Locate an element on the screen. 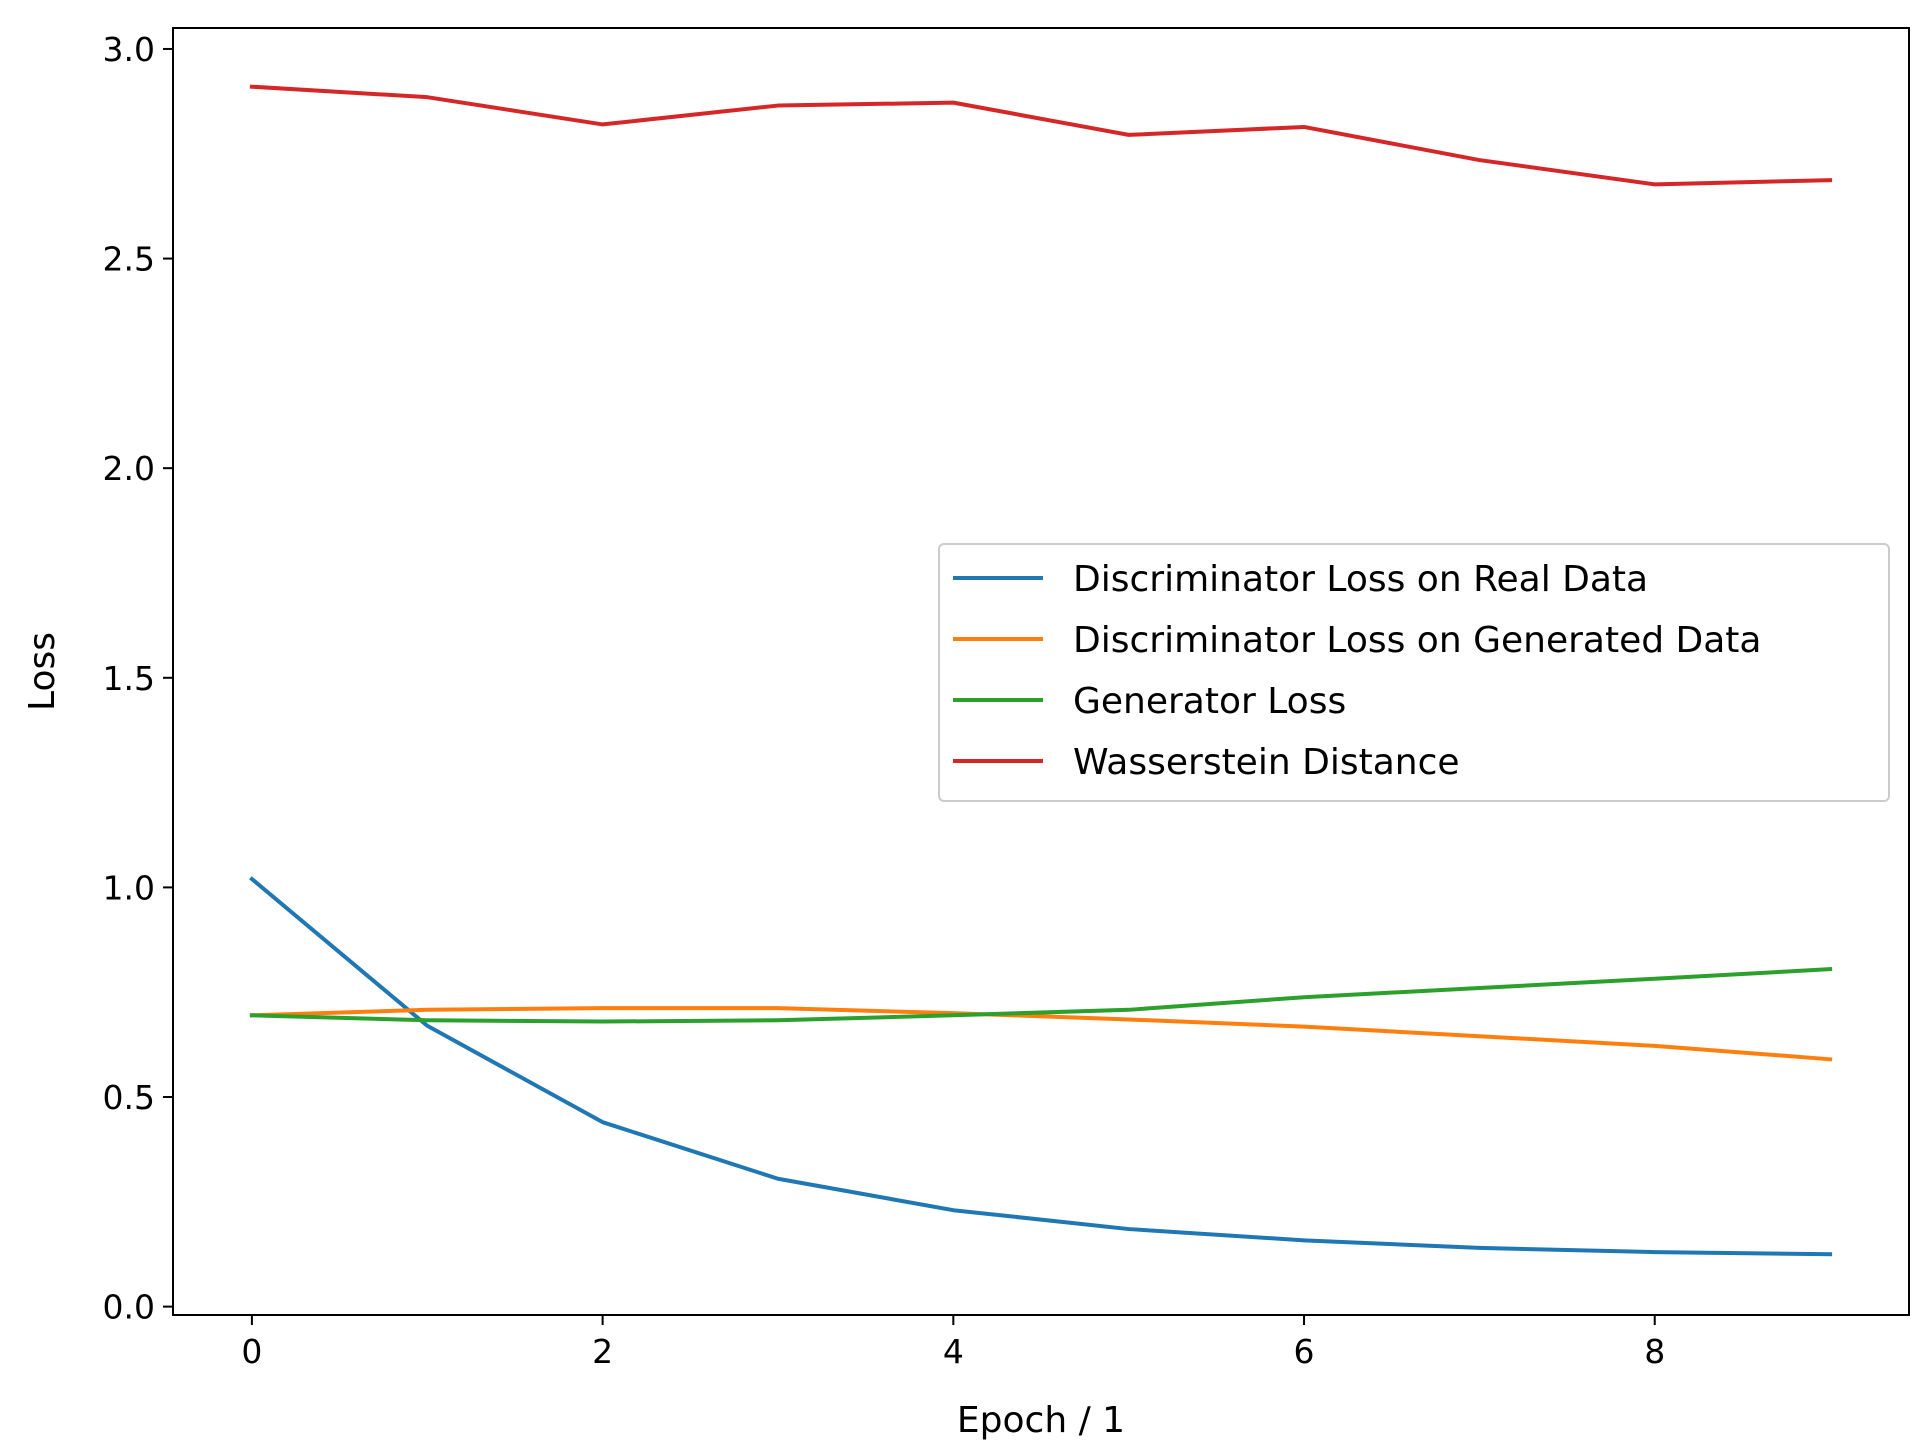 The image size is (1920, 1440). y-tick-label: 2.5 is located at coordinates (129, 259).